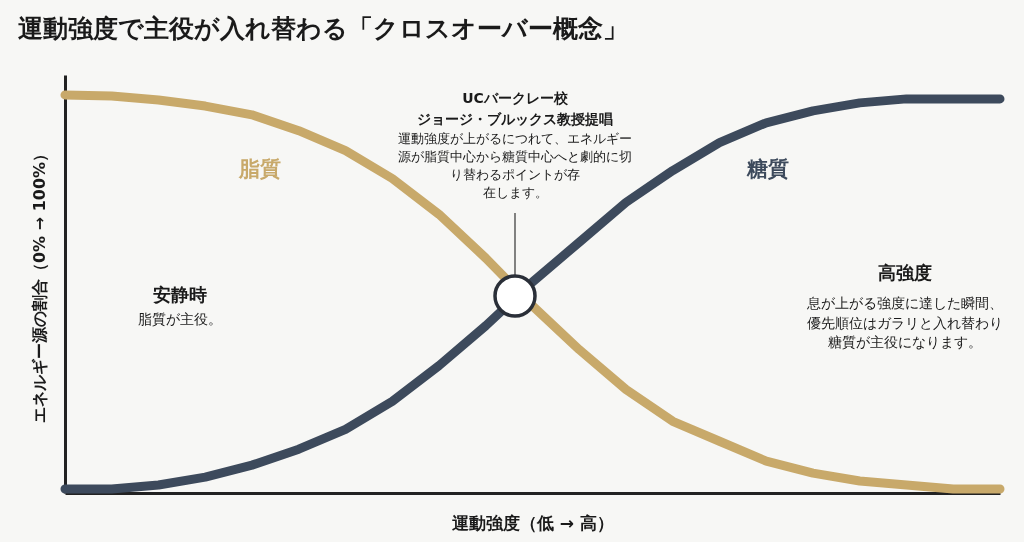 Image resolution: width=1024 pixels, height=542 pixels. Describe the element at coordinates (515, 98) in the screenshot. I see `annotation: UCバークレー校` at that location.